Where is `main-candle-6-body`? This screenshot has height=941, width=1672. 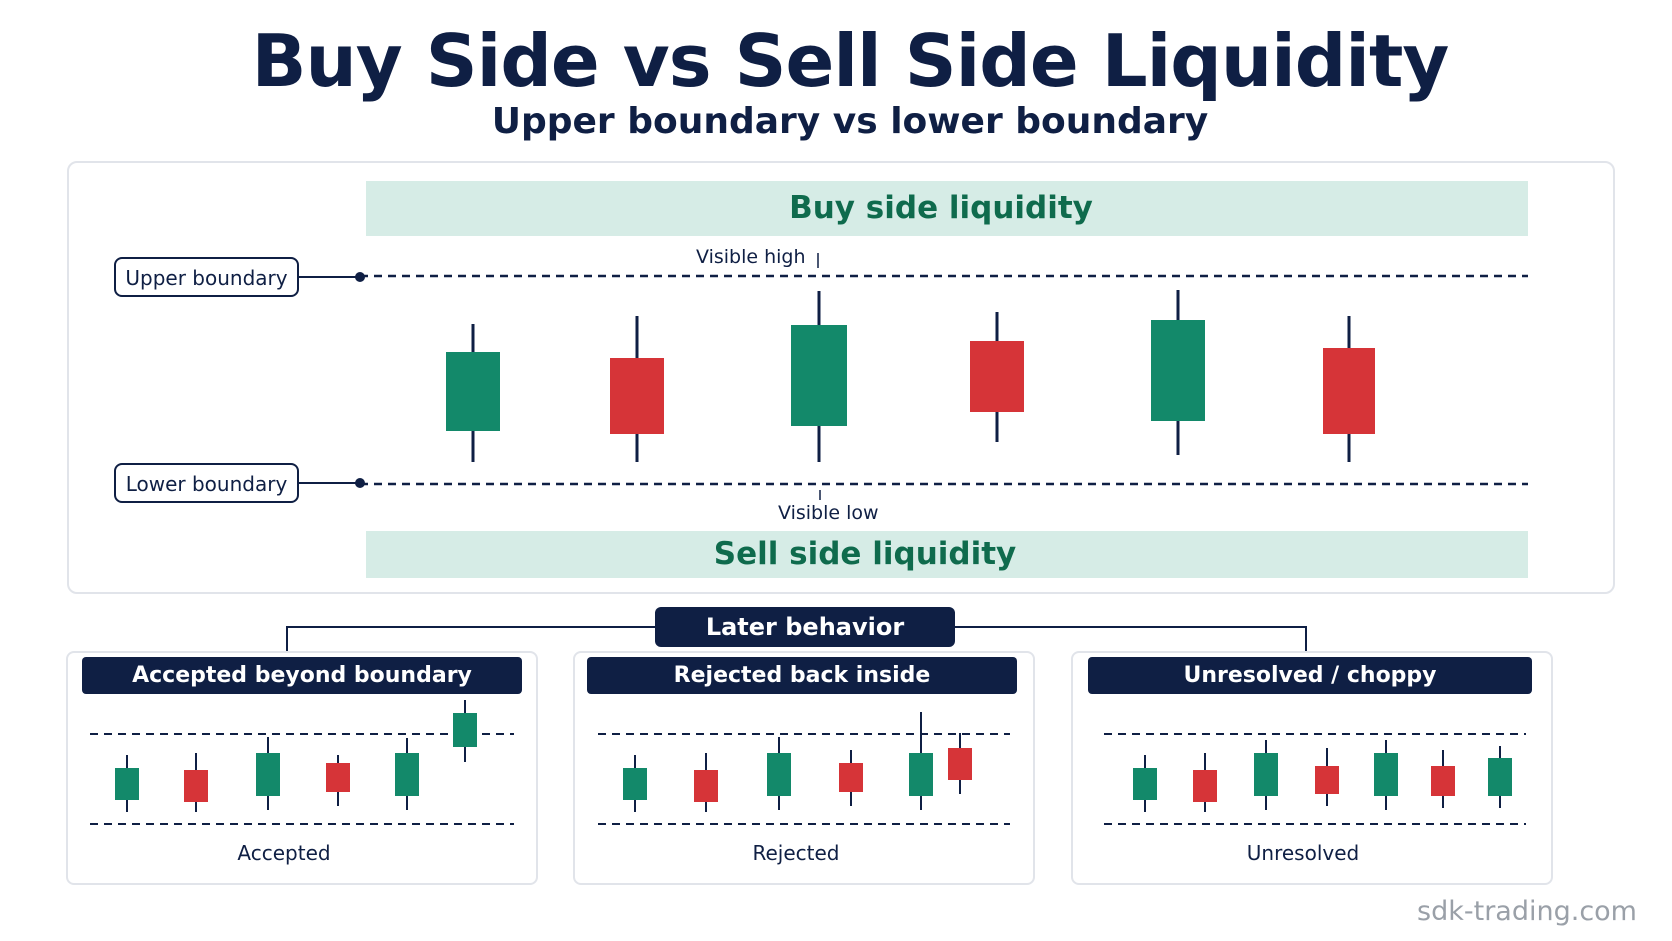
main-candle-6-body is located at coordinates (1349, 391).